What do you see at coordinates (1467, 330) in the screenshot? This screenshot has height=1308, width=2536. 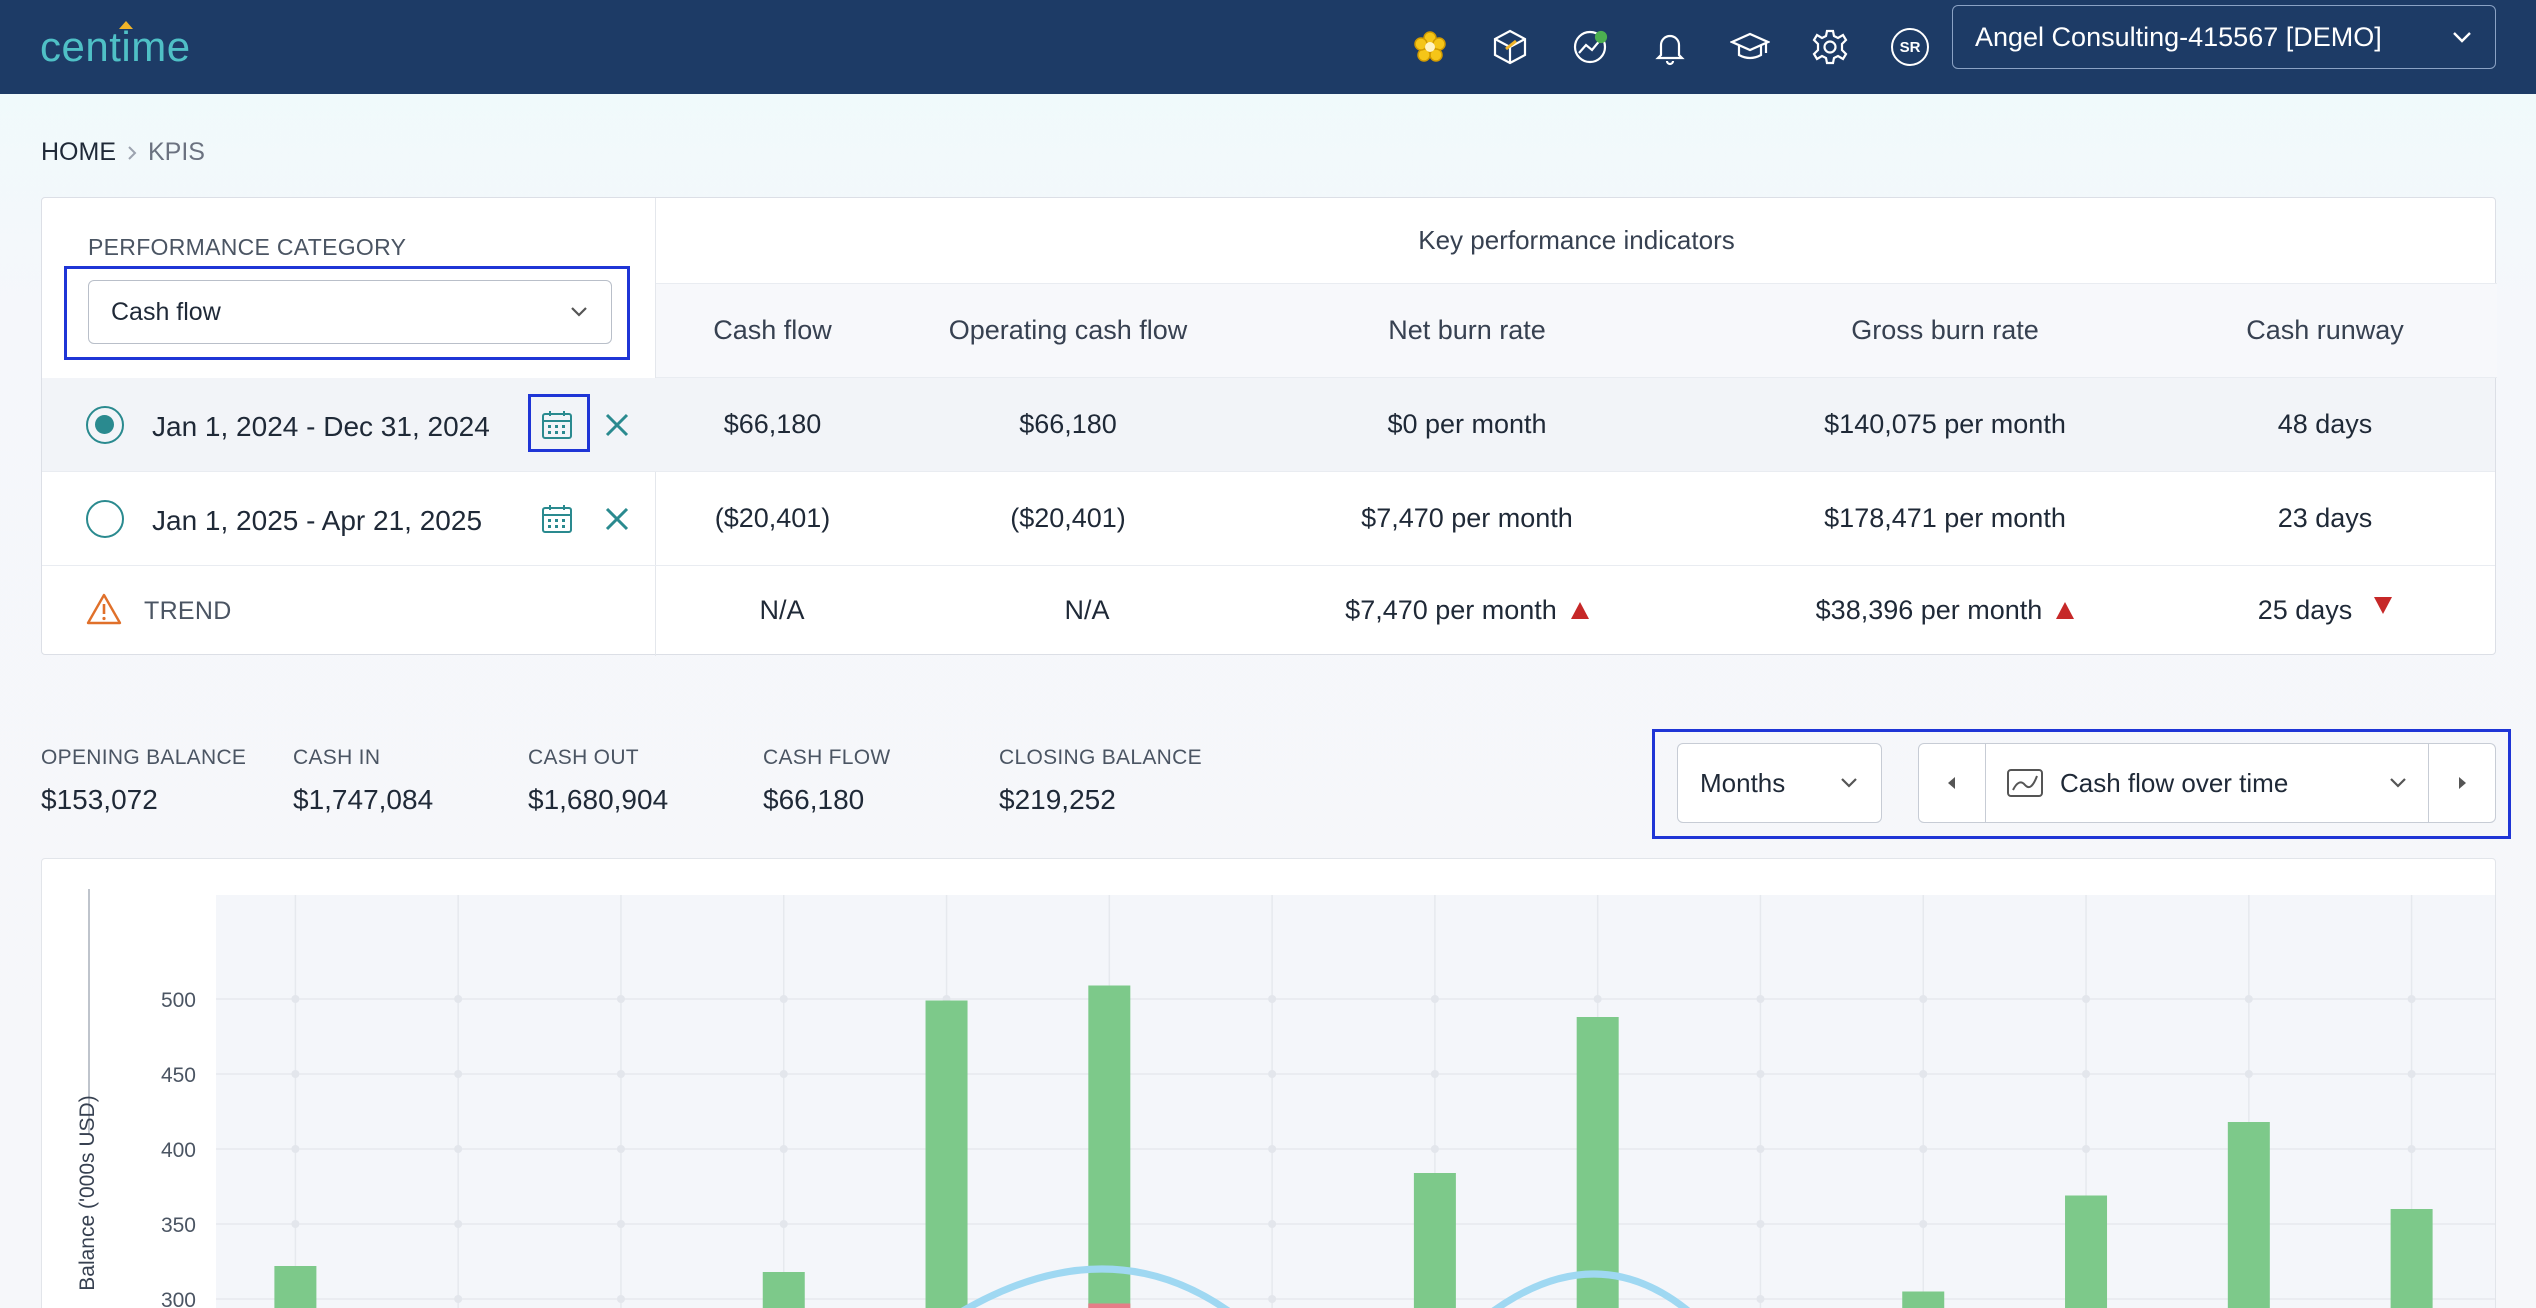 I see `col-header-net-burn-rate: Net burn rate` at bounding box center [1467, 330].